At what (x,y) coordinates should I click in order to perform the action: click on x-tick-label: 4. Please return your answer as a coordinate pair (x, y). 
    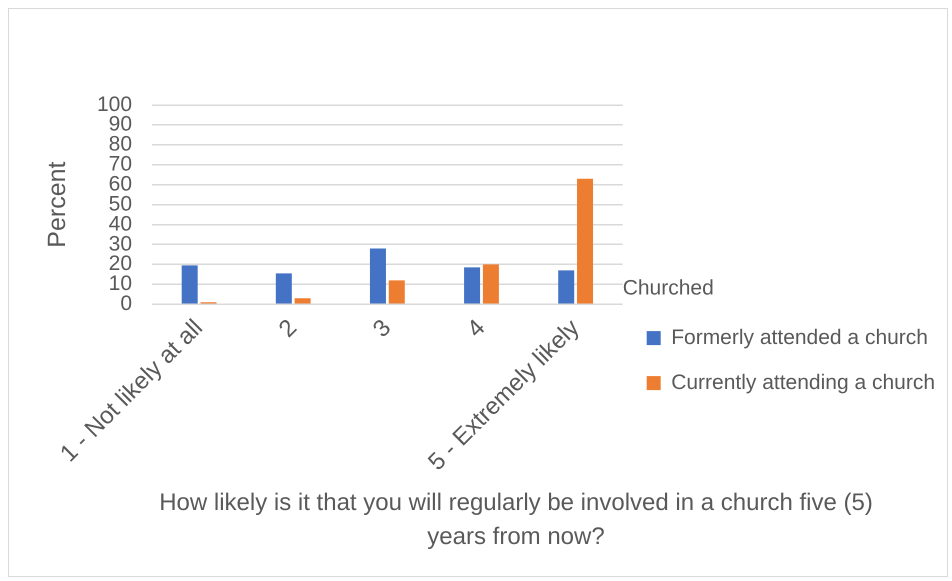
    Looking at the image, I should click on (476, 328).